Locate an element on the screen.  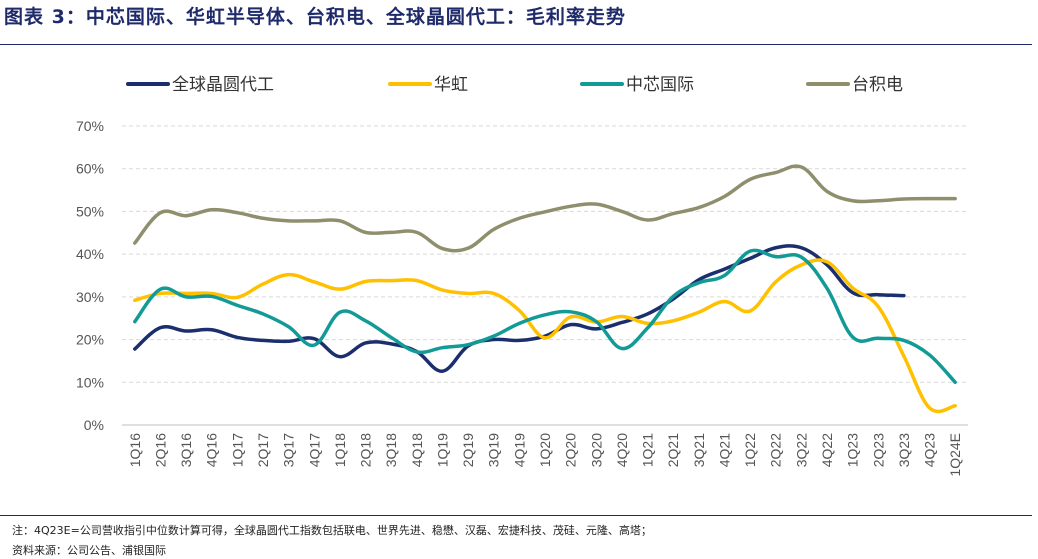
x-tick-label: 1Q20 is located at coordinates (545, 450).